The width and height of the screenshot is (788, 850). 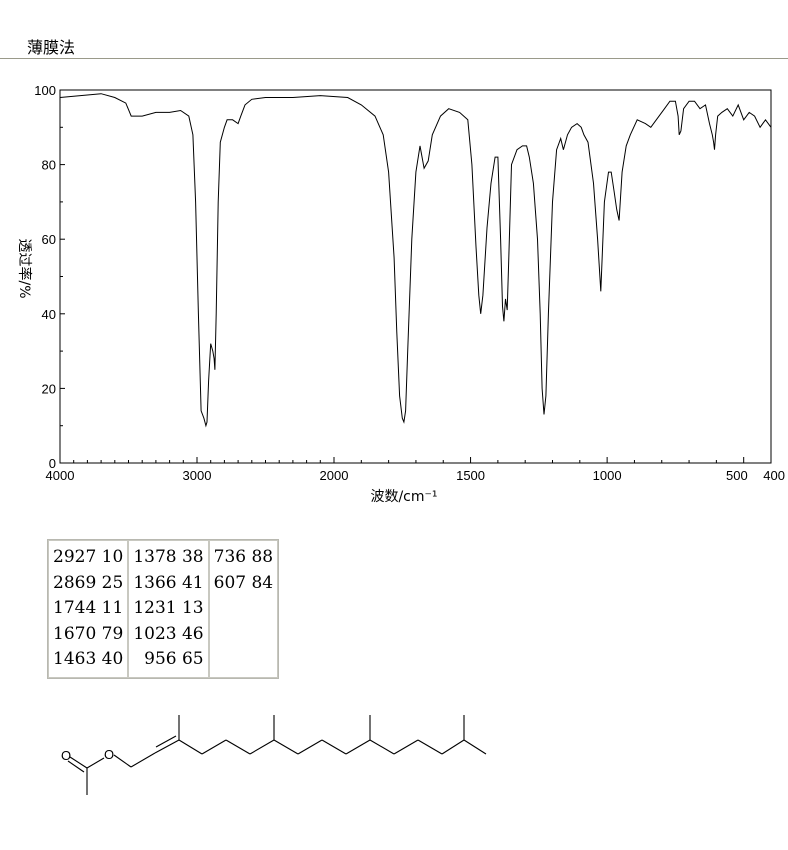 What do you see at coordinates (197, 475) in the screenshot?
I see `x-tick-label: 3000` at bounding box center [197, 475].